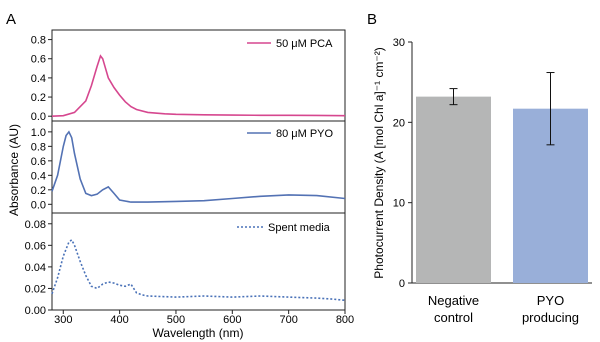  Describe the element at coordinates (399, 123) in the screenshot. I see `y-tick-label-b: 20` at that location.